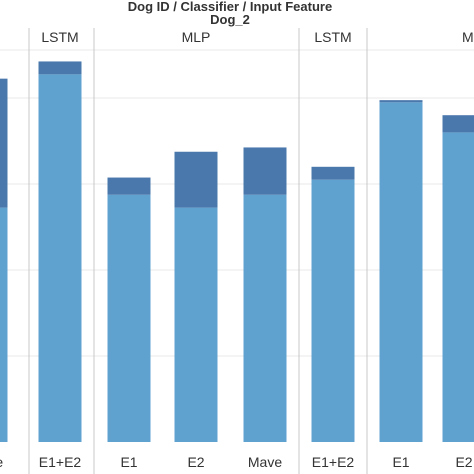  What do you see at coordinates (196, 37) in the screenshot?
I see `group-label-3: MLP` at bounding box center [196, 37].